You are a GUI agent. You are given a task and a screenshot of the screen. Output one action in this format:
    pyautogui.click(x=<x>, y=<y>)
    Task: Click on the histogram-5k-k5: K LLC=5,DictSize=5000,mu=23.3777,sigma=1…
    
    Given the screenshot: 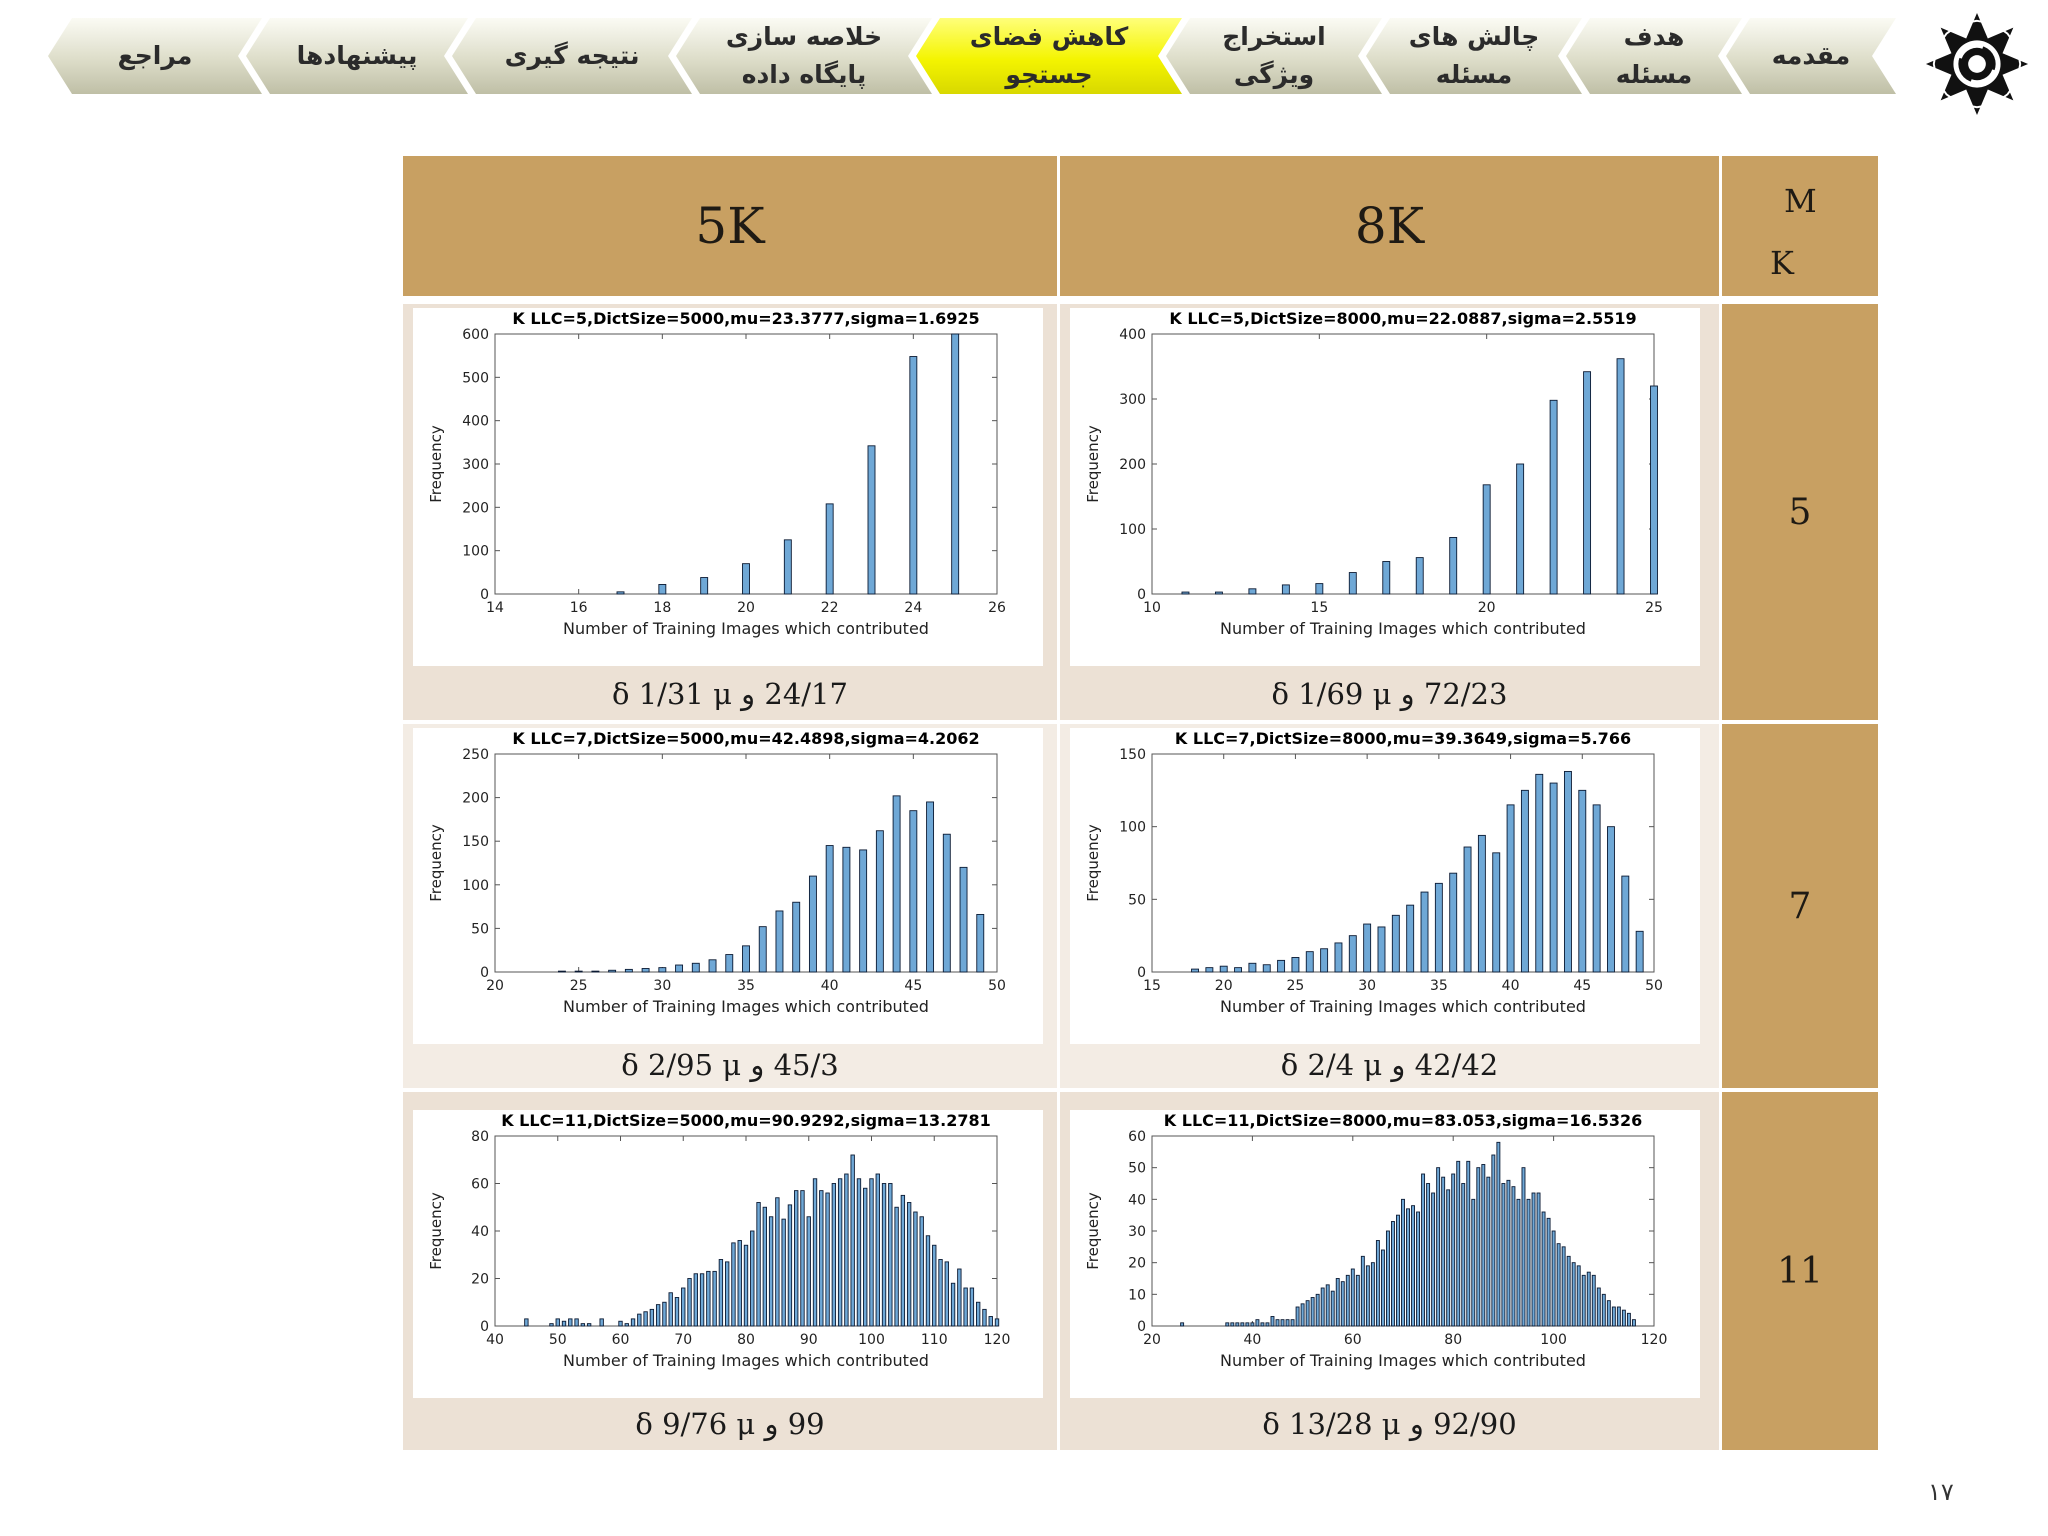 What is the action you would take?
    pyautogui.click(x=716, y=473)
    